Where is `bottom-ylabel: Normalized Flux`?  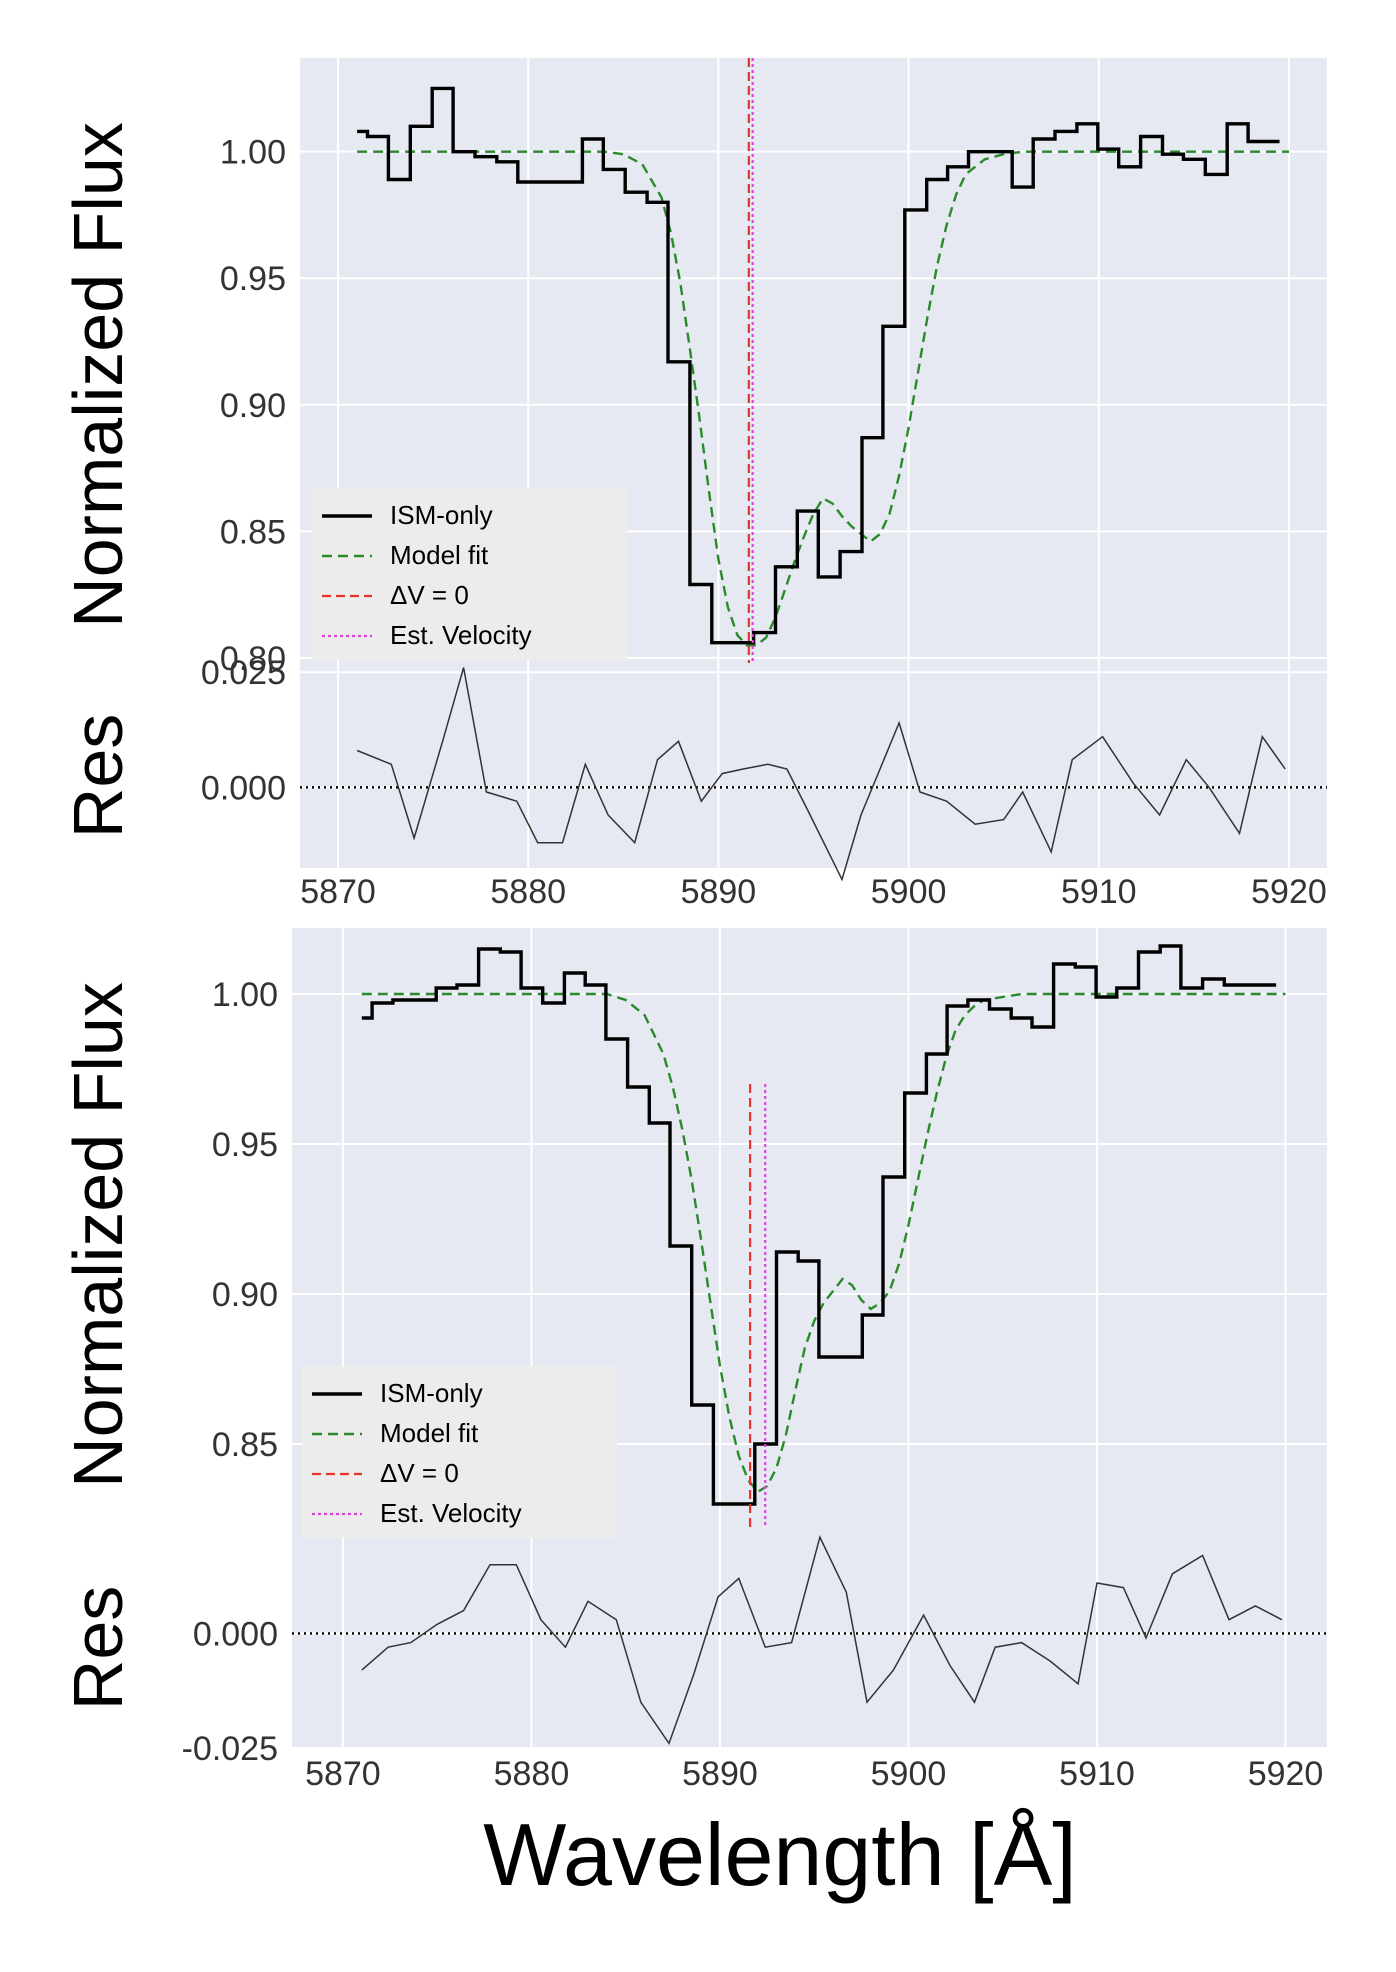
bottom-ylabel: Normalized Flux is located at coordinates (98, 1235).